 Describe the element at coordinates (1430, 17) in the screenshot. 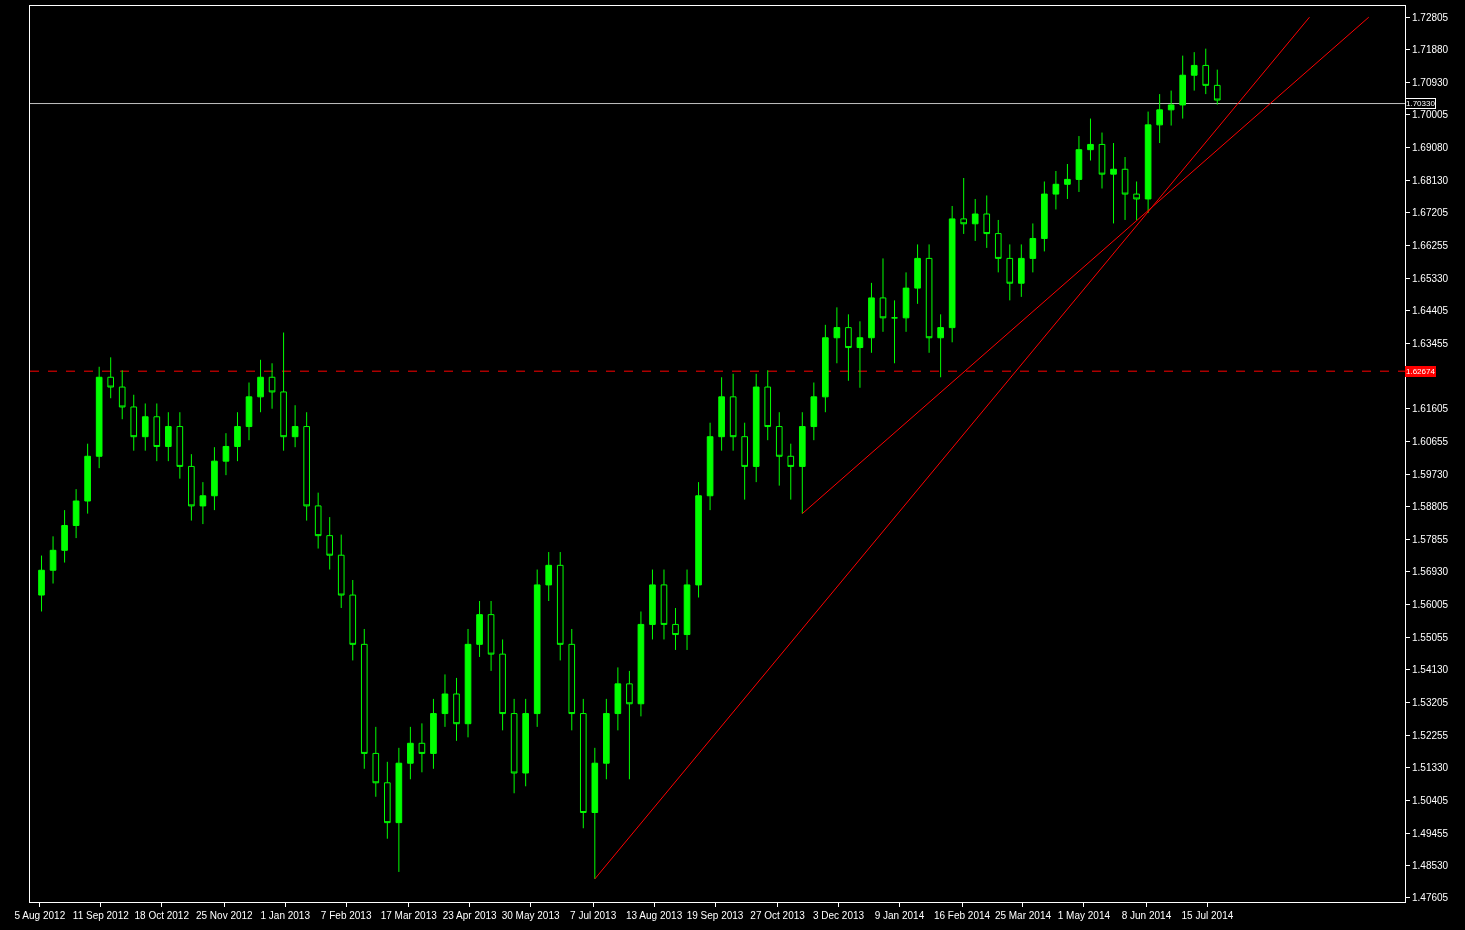

I see `y-tick-label: 1.72805` at that location.